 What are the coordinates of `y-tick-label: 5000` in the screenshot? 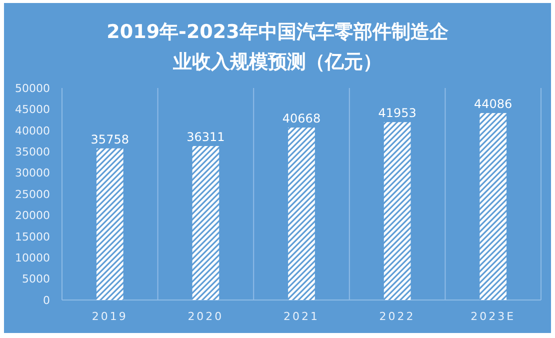 It's located at (36, 279).